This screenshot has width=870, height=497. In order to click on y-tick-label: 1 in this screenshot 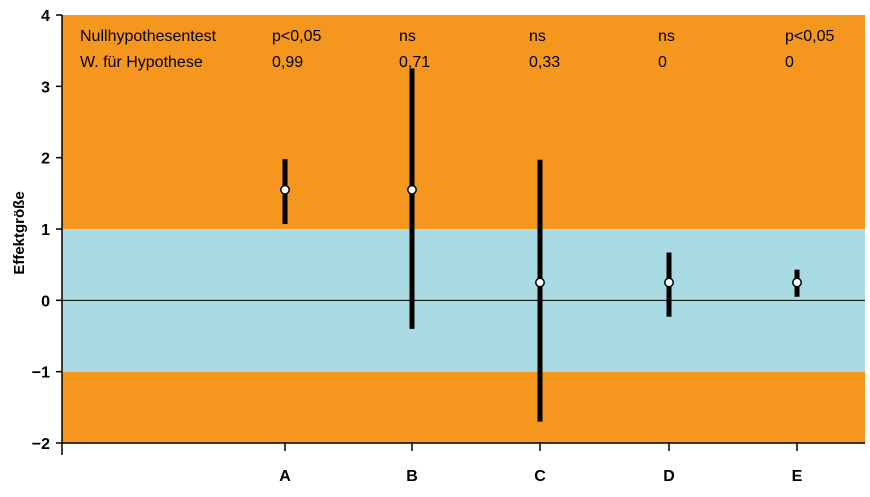, I will do `click(45, 230)`.